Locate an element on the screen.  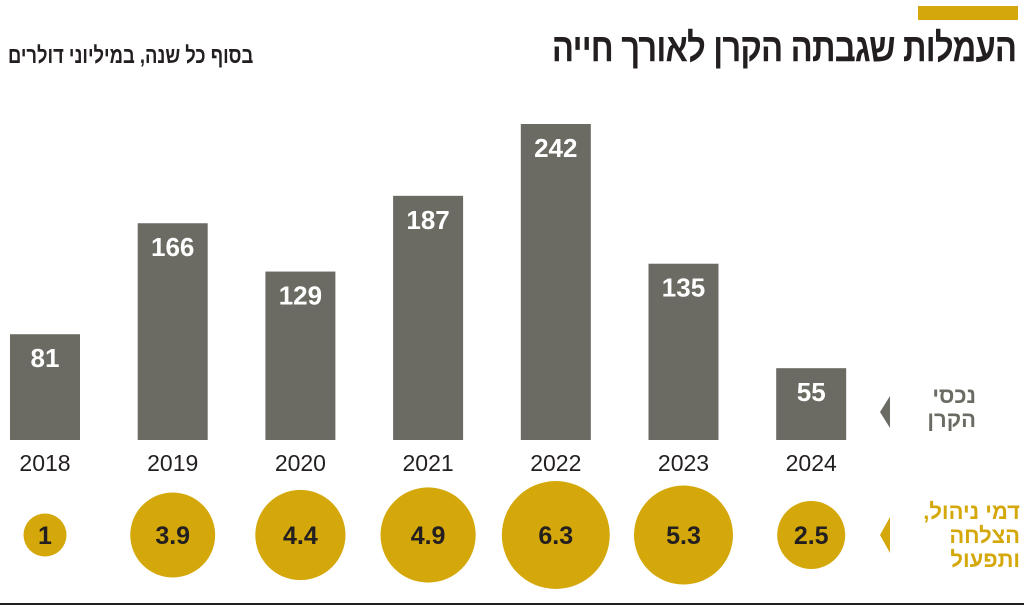
x-tick-2022: 2022 is located at coordinates (555, 463).